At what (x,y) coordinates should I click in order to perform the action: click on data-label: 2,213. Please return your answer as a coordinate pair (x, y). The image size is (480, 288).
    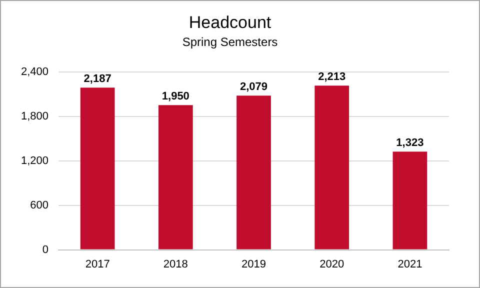
    Looking at the image, I should click on (332, 77).